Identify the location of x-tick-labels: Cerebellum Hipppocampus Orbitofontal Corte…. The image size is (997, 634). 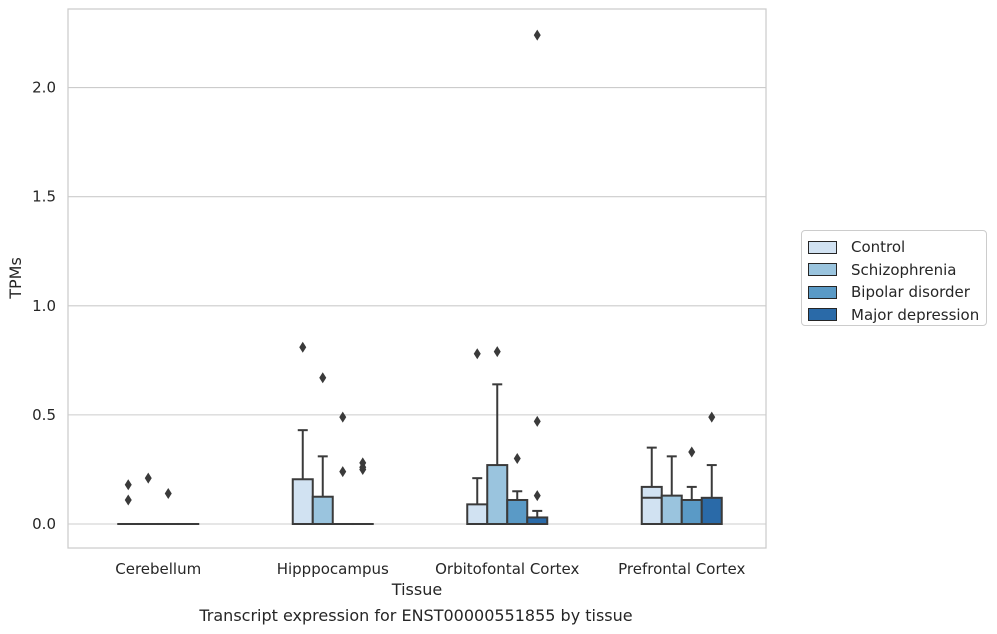
(430, 569).